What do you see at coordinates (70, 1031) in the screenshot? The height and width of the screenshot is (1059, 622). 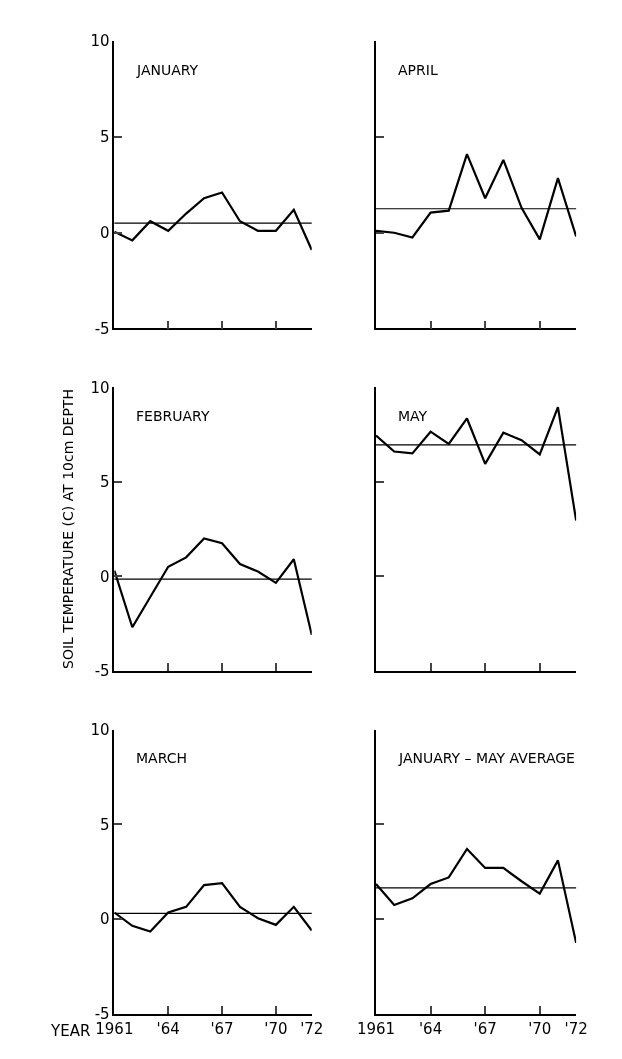 I see `x-axis-title: YEAR` at bounding box center [70, 1031].